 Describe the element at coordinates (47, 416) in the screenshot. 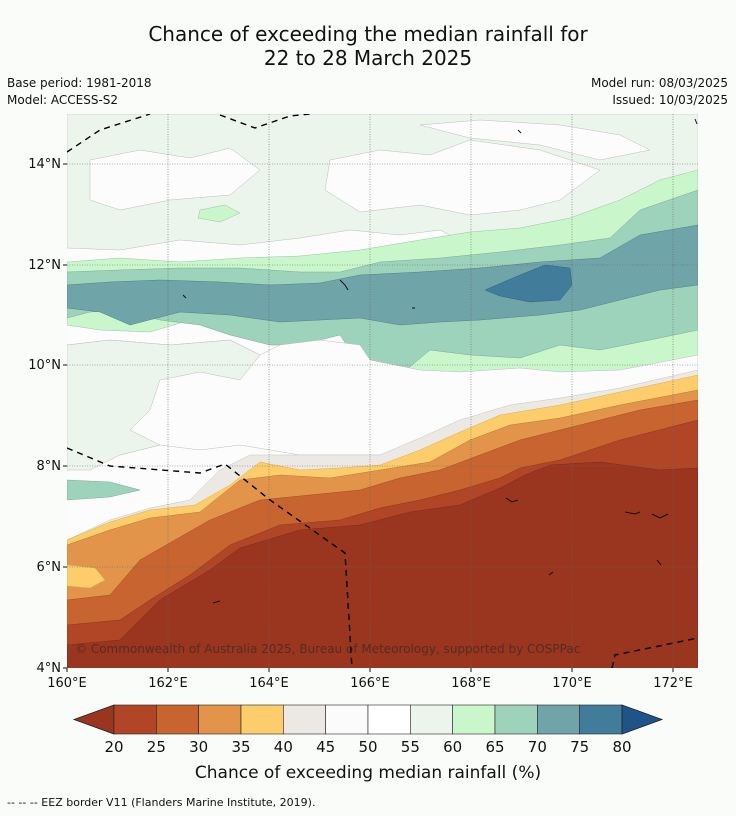

I see `y-axis: 14°N 12°N 10°N 8°N 6°N 4°N` at that location.